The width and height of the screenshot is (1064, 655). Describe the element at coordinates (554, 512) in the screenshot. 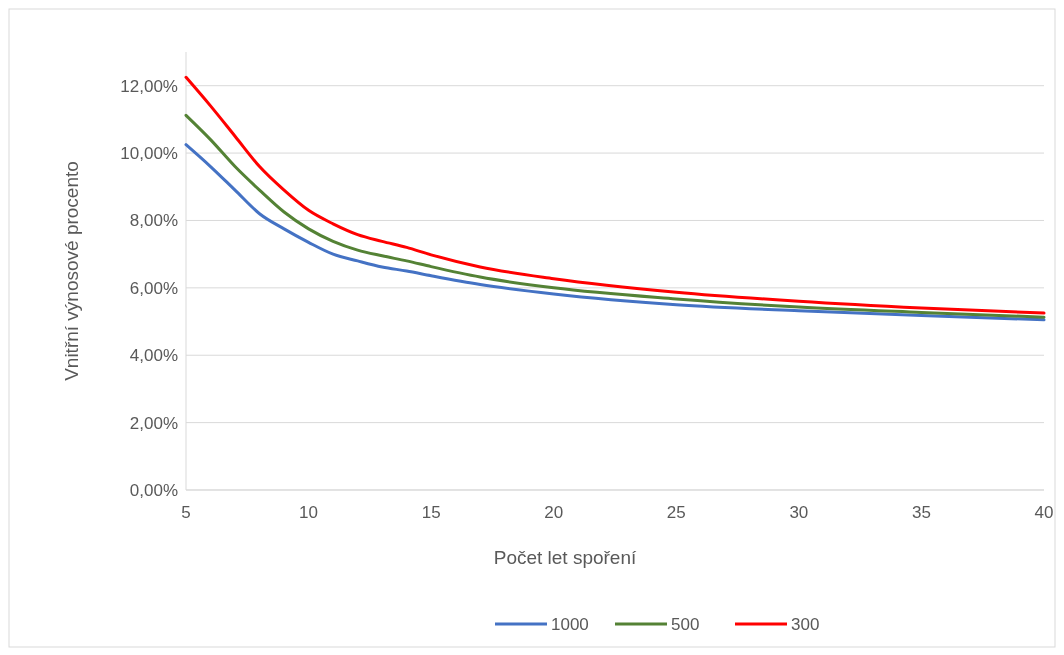

I see `x-tick-label: 20` at that location.